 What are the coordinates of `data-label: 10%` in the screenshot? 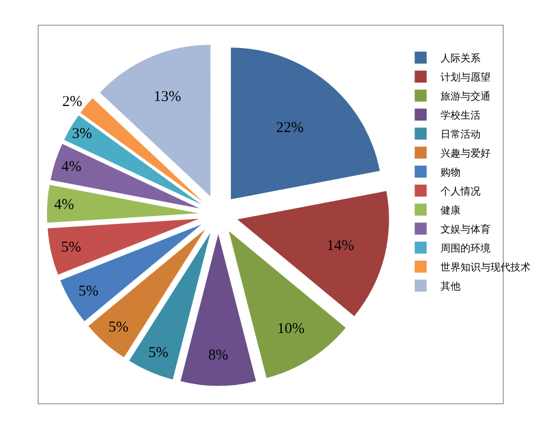 It's located at (291, 328).